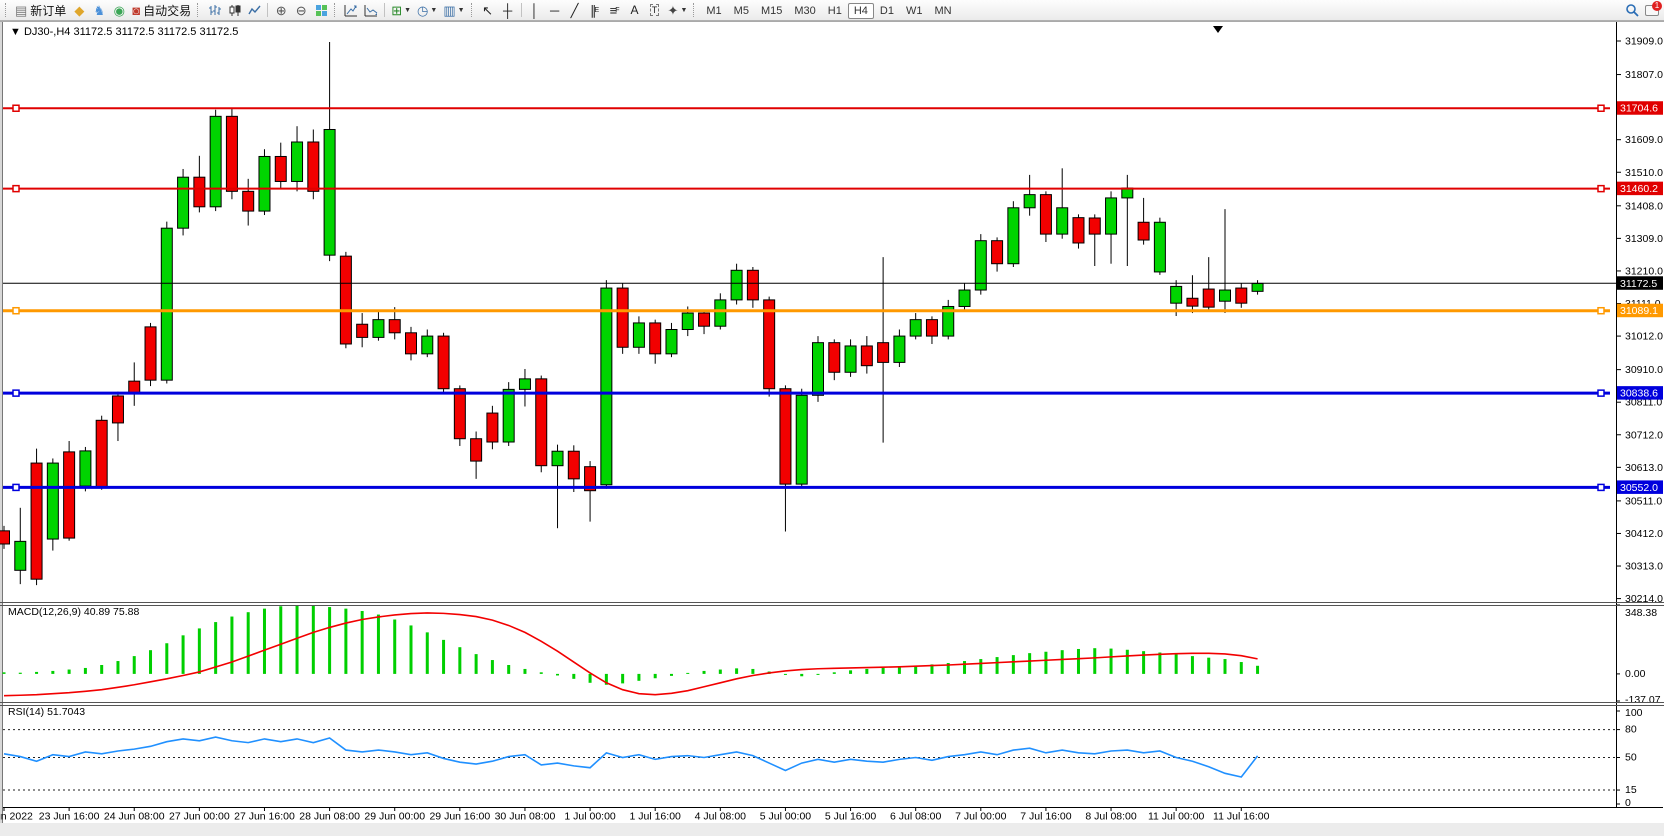 This screenshot has height=836, width=1664. What do you see at coordinates (7, 10) in the screenshot?
I see `toolbar-drag-handle` at bounding box center [7, 10].